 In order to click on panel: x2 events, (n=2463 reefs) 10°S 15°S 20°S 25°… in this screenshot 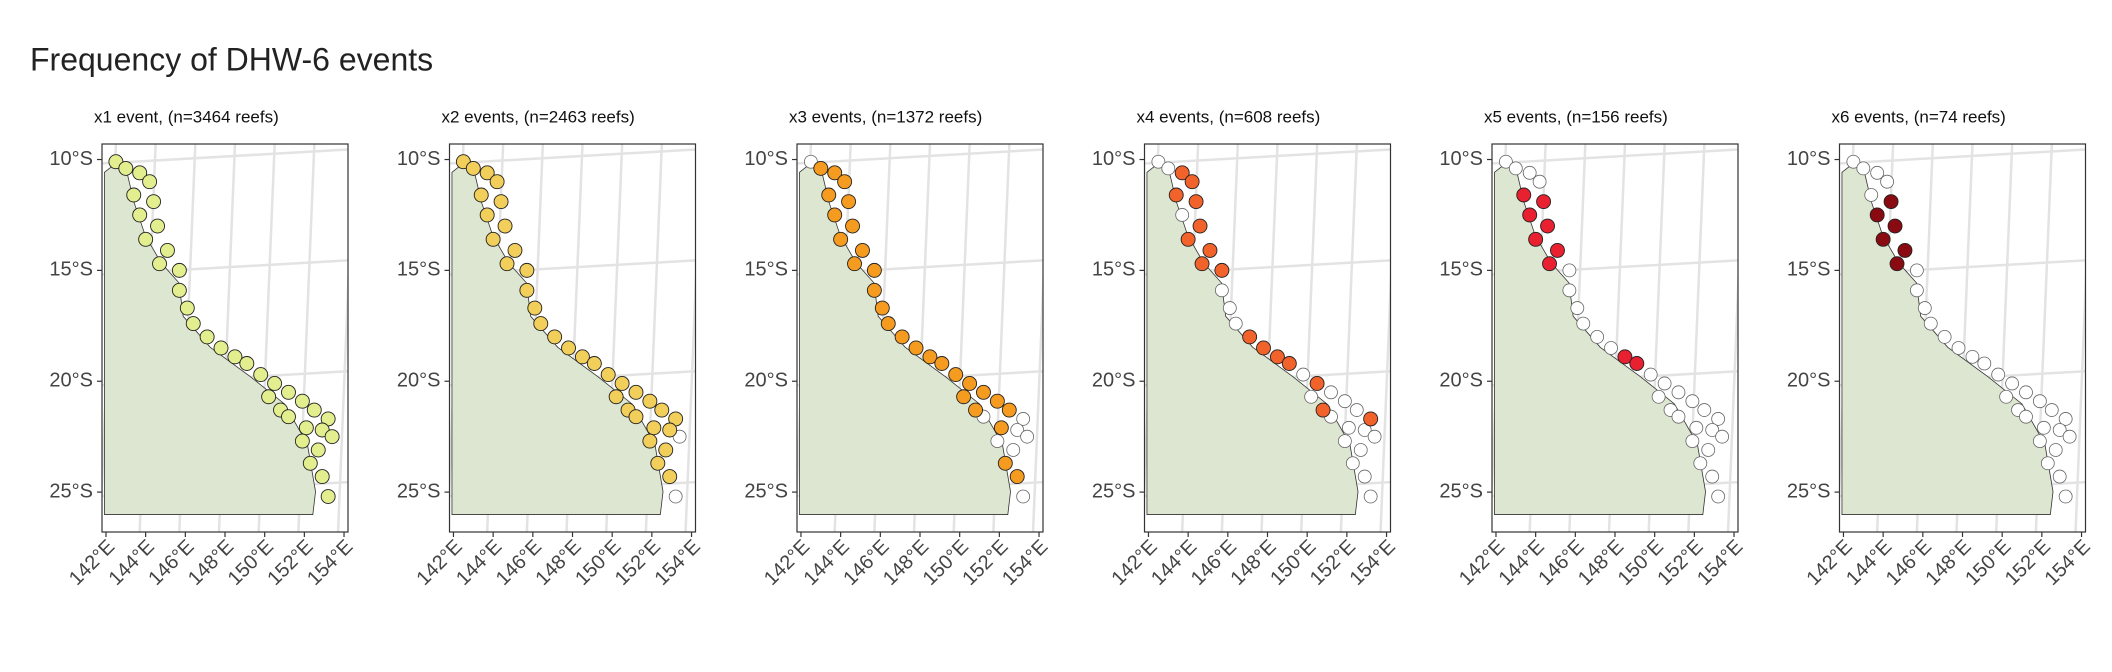, I will do `click(551, 348)`.